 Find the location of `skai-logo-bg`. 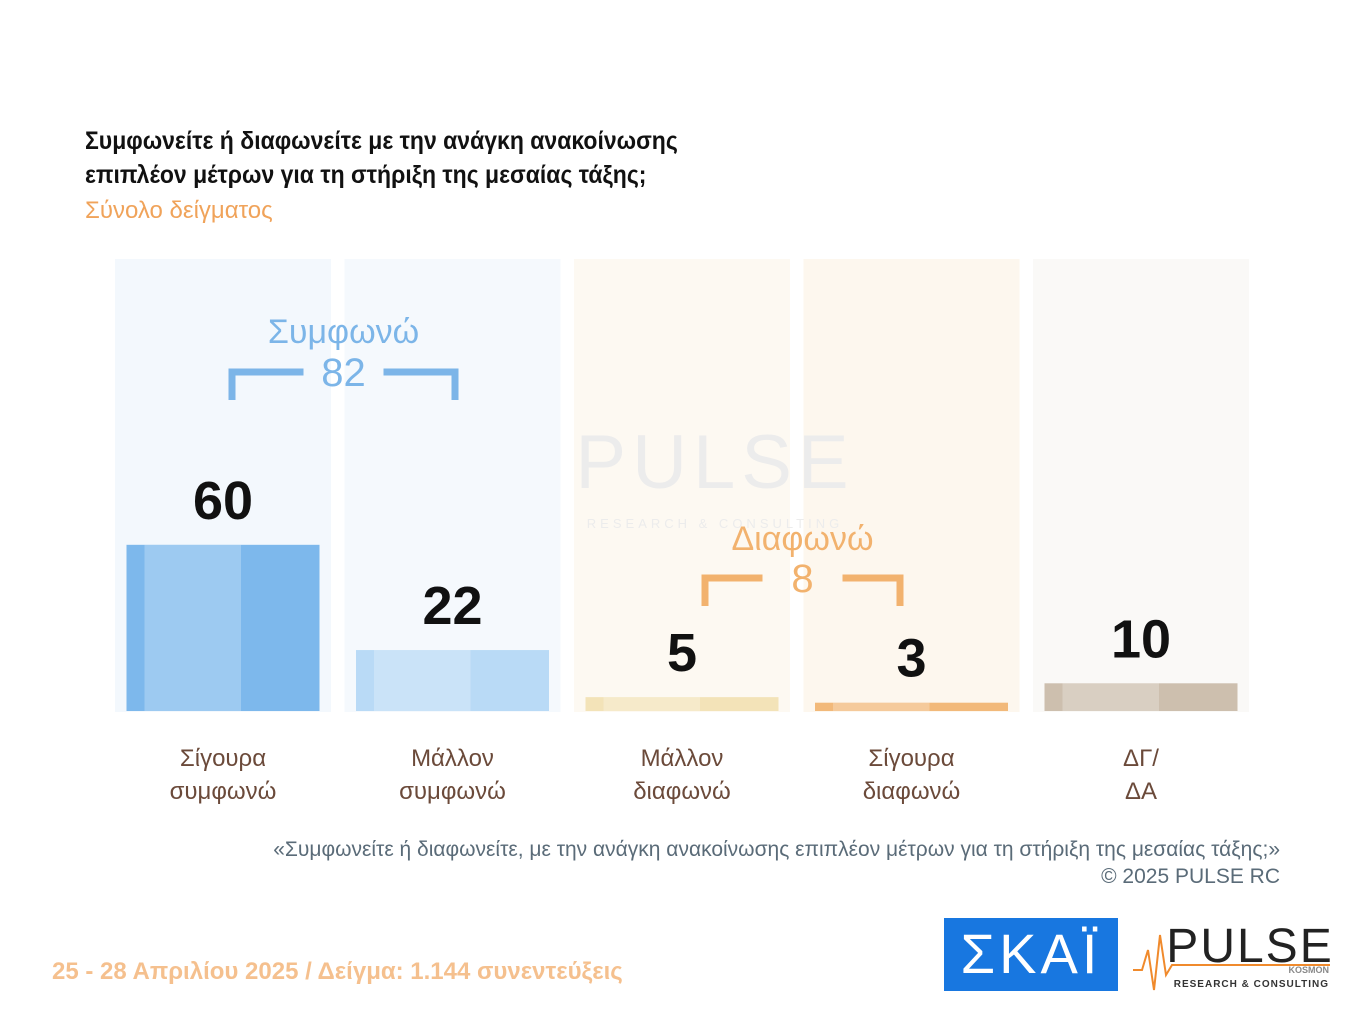

skai-logo-bg is located at coordinates (1031, 954).